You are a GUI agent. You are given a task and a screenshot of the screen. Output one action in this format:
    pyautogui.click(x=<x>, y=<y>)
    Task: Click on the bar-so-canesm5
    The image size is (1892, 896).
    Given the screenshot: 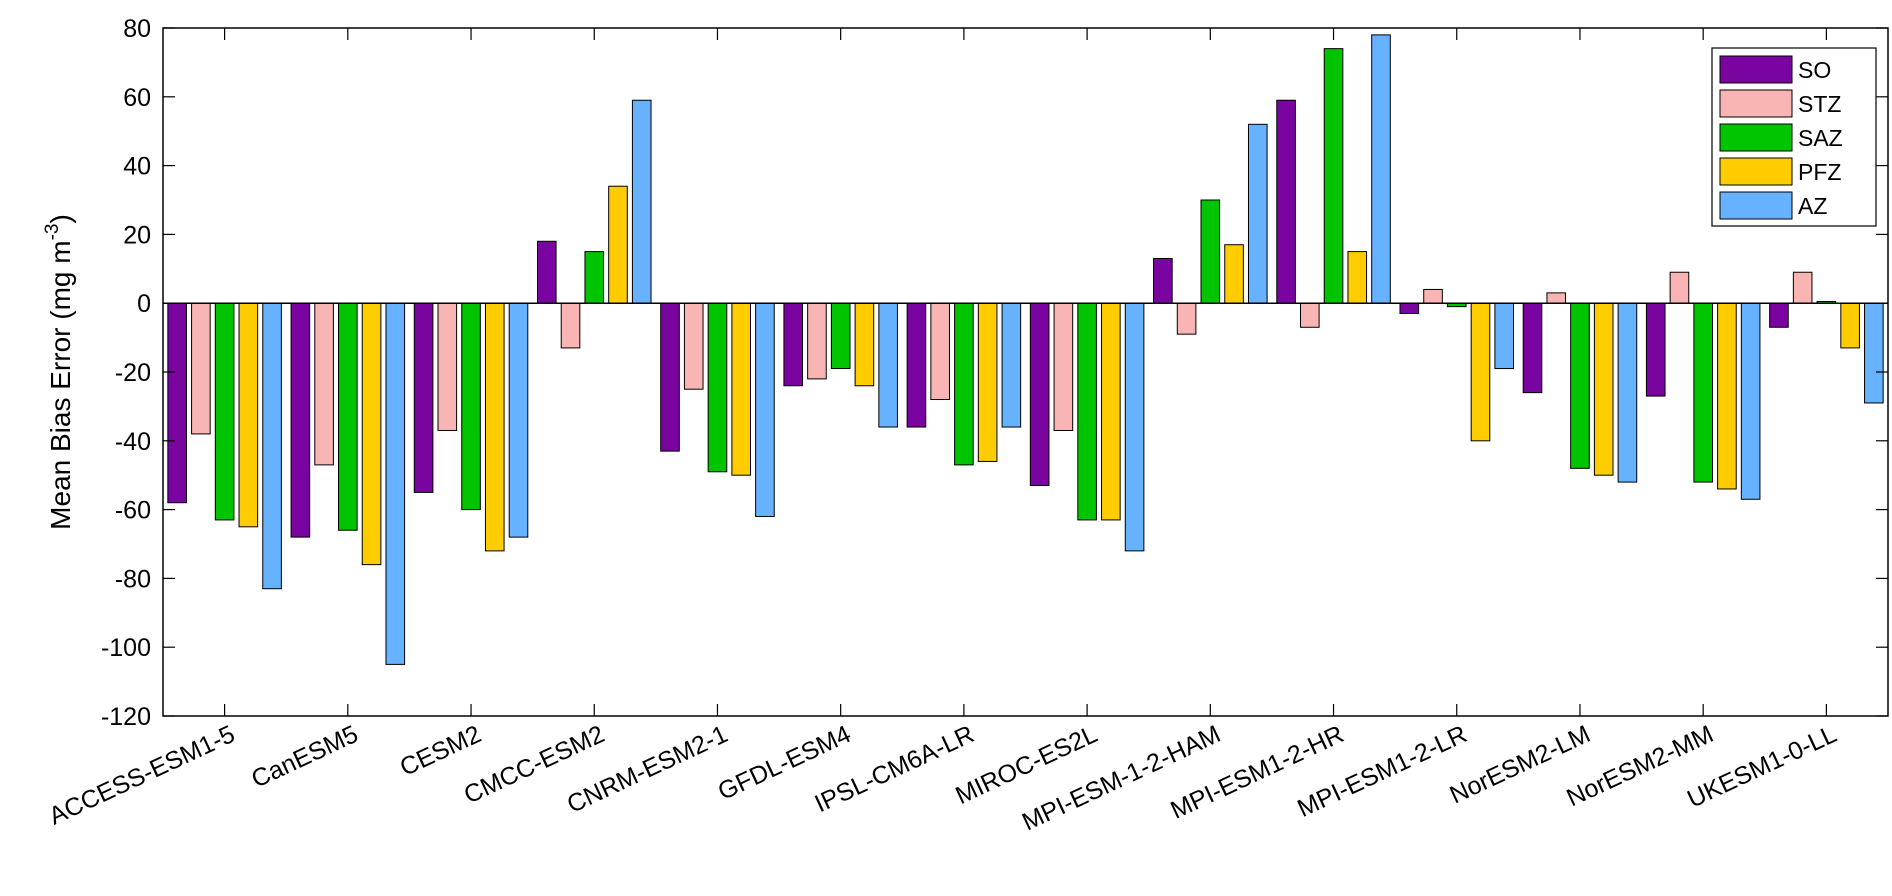 What is the action you would take?
    pyautogui.click(x=300, y=420)
    